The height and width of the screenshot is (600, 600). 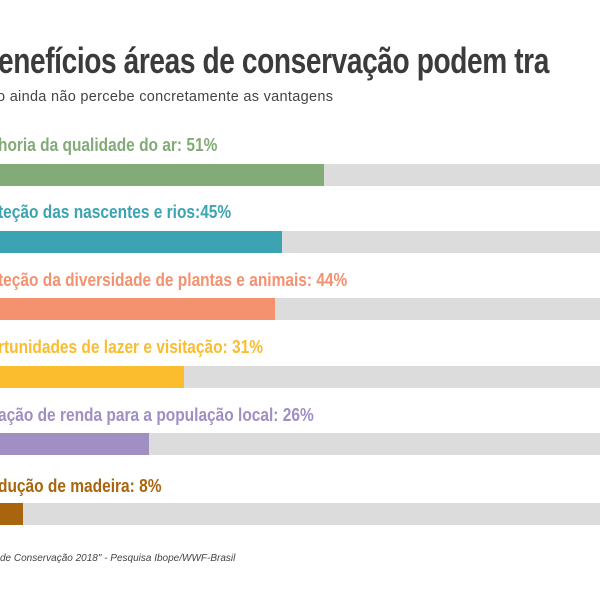 What do you see at coordinates (81, 486) in the screenshot?
I see `bar-label: dução de madeira: 8%` at bounding box center [81, 486].